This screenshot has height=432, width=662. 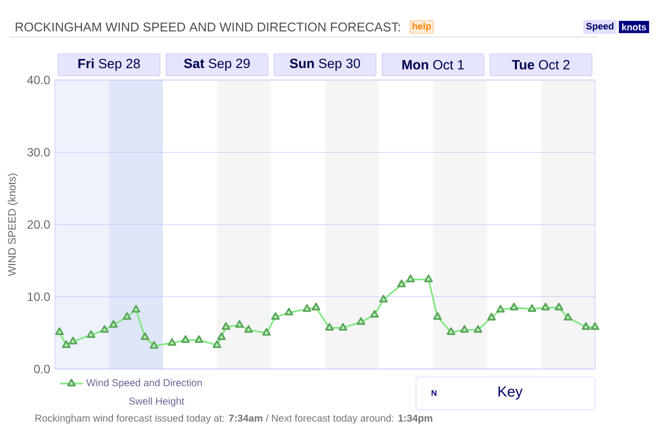 I want to click on text: Swell Height, so click(x=156, y=402).